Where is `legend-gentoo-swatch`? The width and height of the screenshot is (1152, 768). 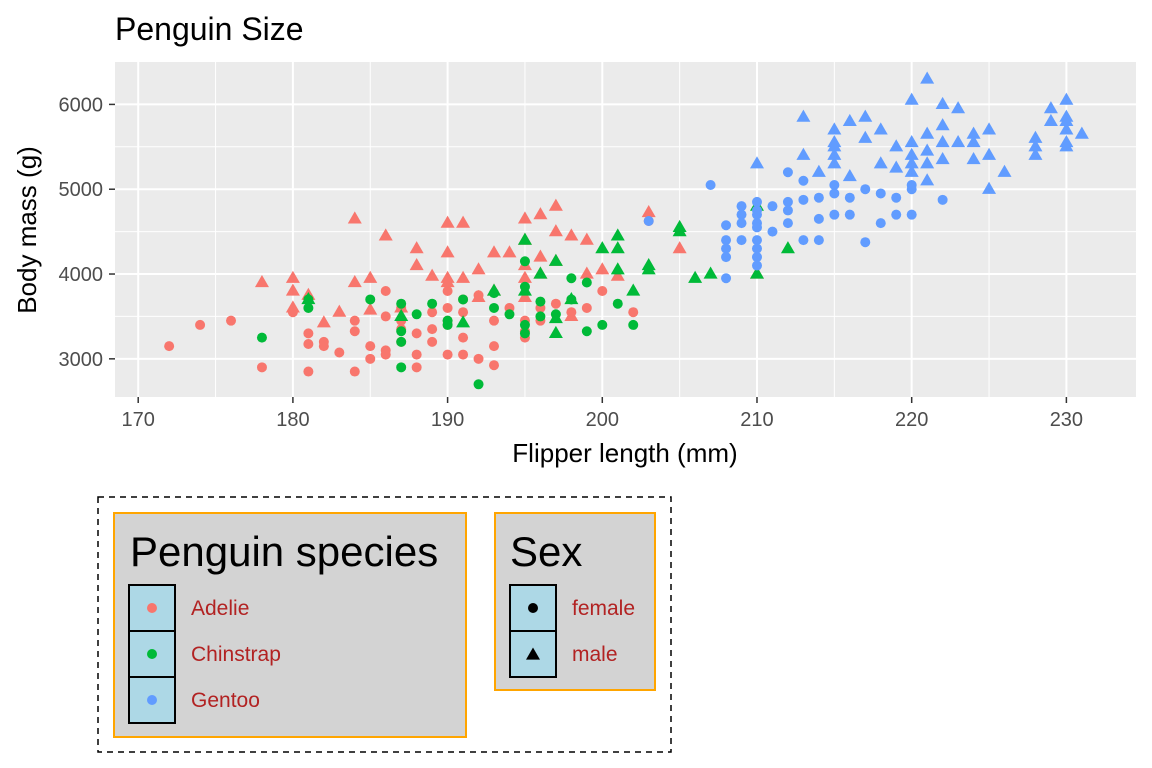 legend-gentoo-swatch is located at coordinates (152, 700).